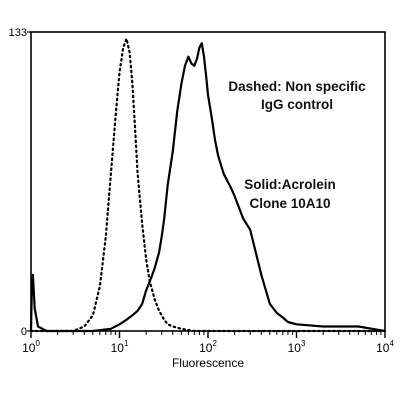 Image resolution: width=400 pixels, height=400 pixels. I want to click on x-tick-label: 10⁰, so click(31, 347).